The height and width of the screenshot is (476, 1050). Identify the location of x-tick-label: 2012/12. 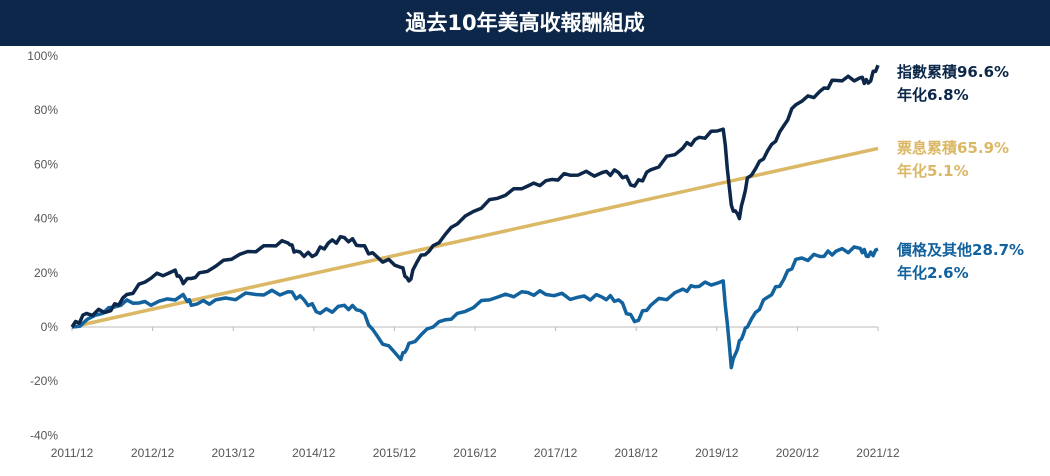
(153, 453).